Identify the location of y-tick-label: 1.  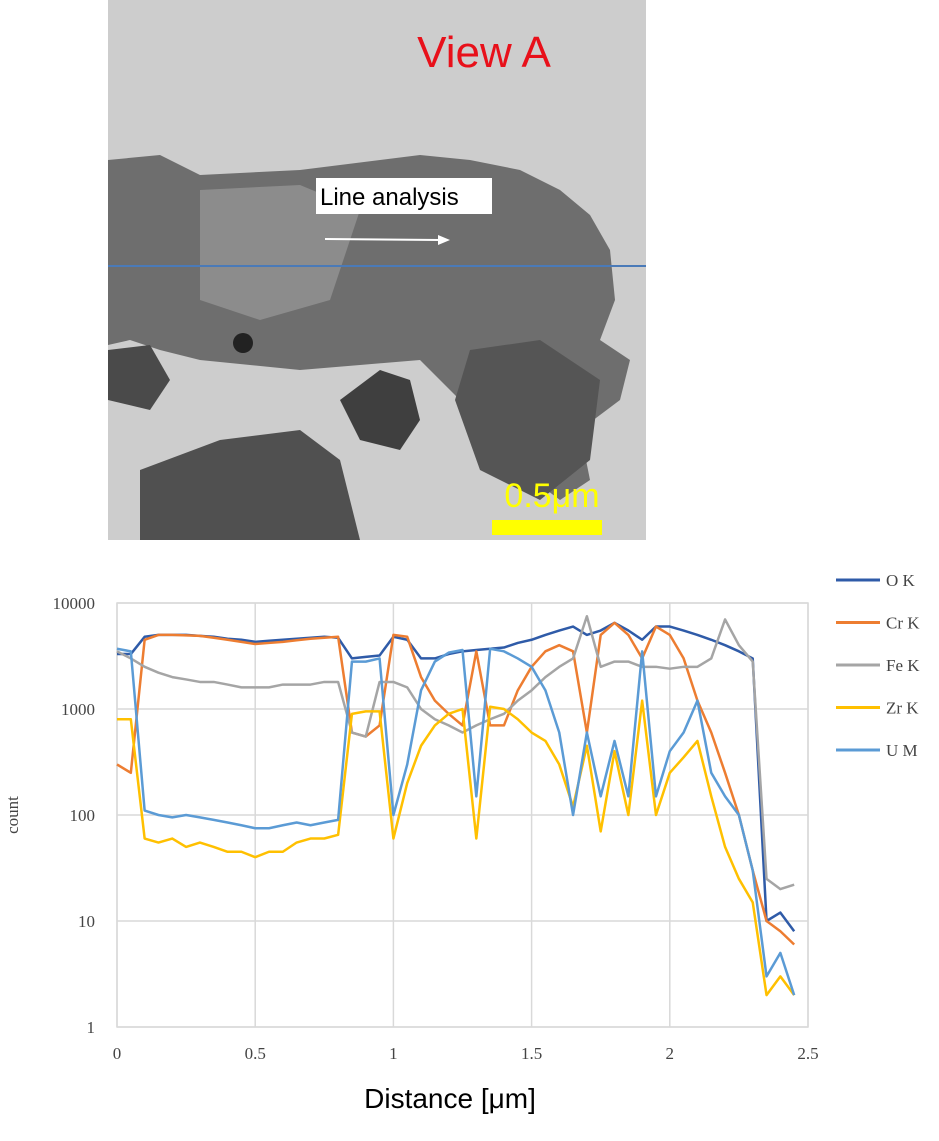
(91, 1027).